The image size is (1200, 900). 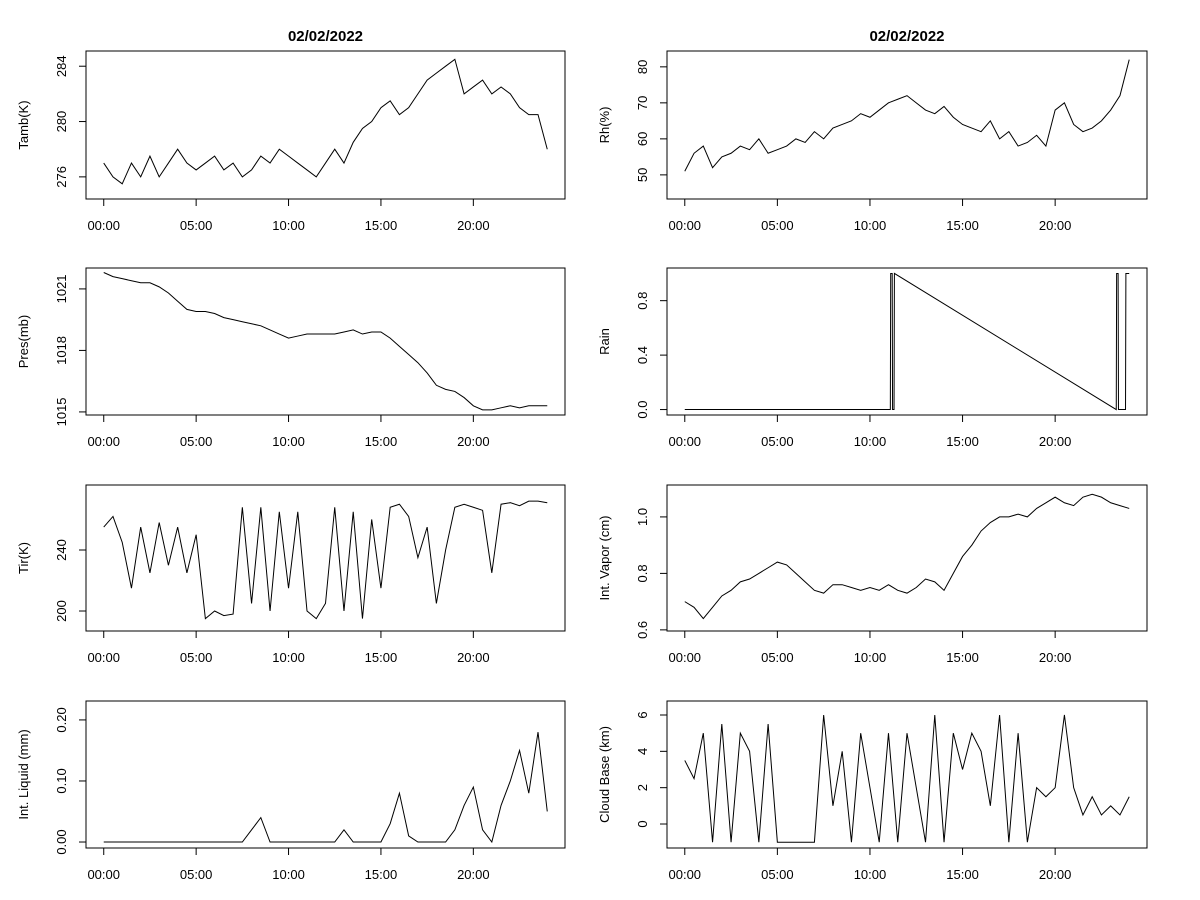 What do you see at coordinates (61, 122) in the screenshot?
I see `y-tick-label: 280` at bounding box center [61, 122].